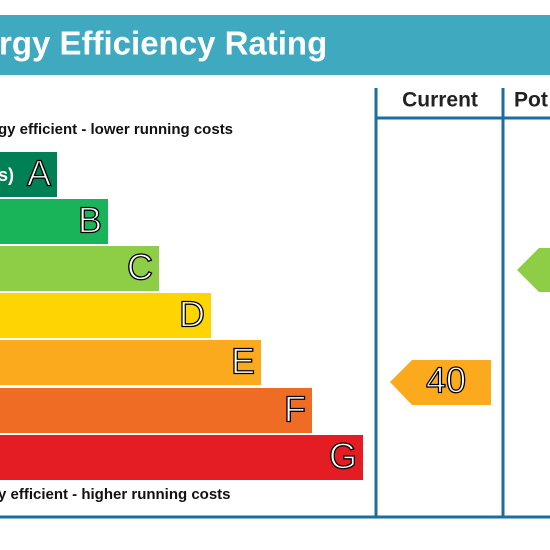 The height and width of the screenshot is (550, 550). I want to click on header-bar, so click(275, 45).